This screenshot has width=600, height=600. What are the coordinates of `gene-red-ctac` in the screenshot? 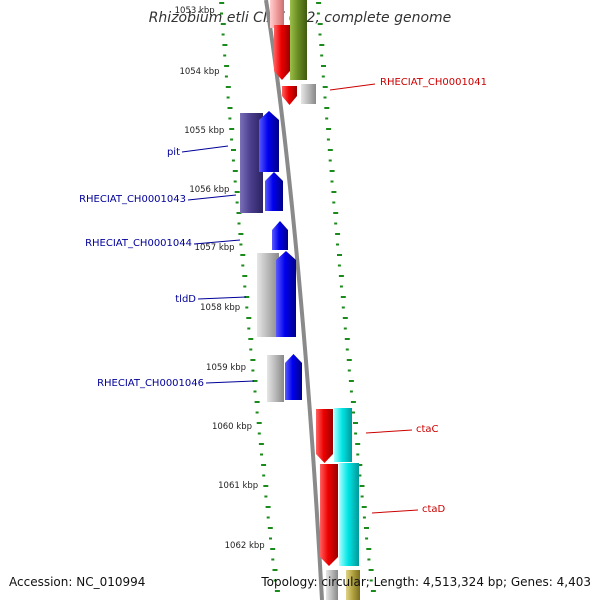 It's located at (324, 436).